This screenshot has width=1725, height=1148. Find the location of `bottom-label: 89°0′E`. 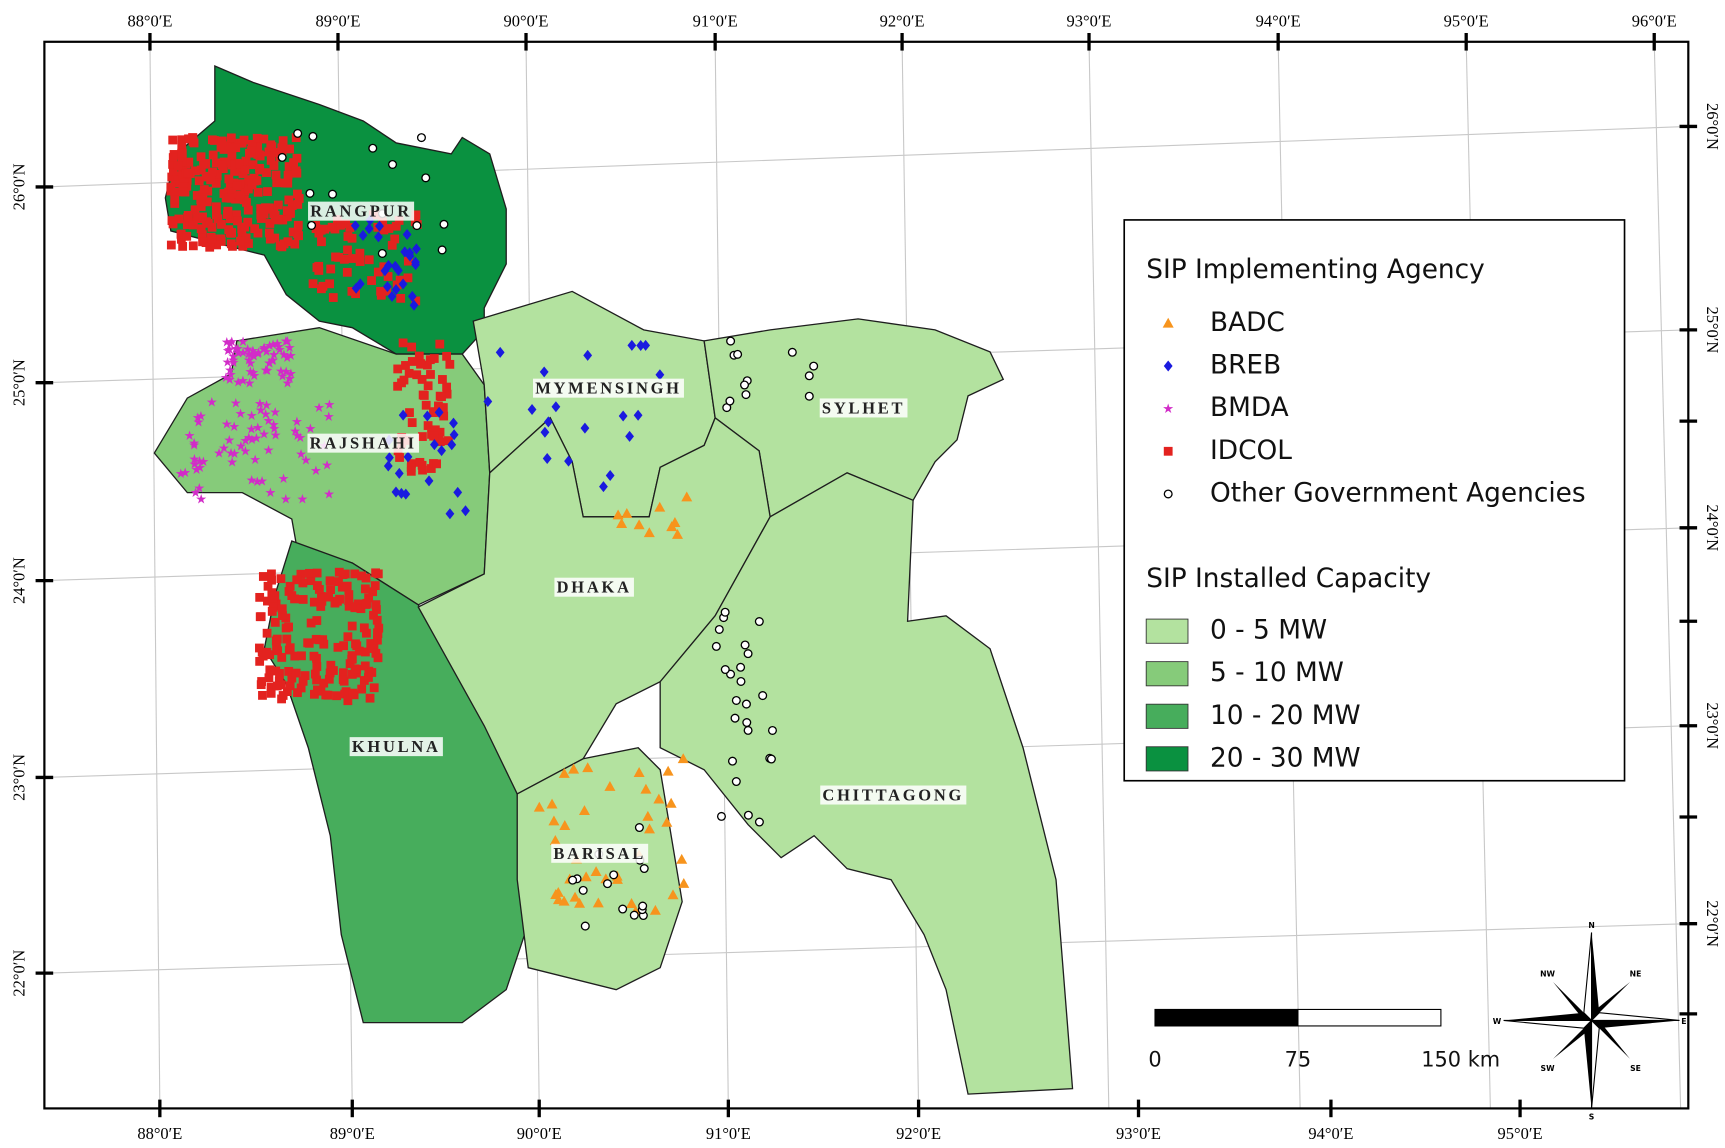

bottom-label: 89°0′E is located at coordinates (352, 1133).